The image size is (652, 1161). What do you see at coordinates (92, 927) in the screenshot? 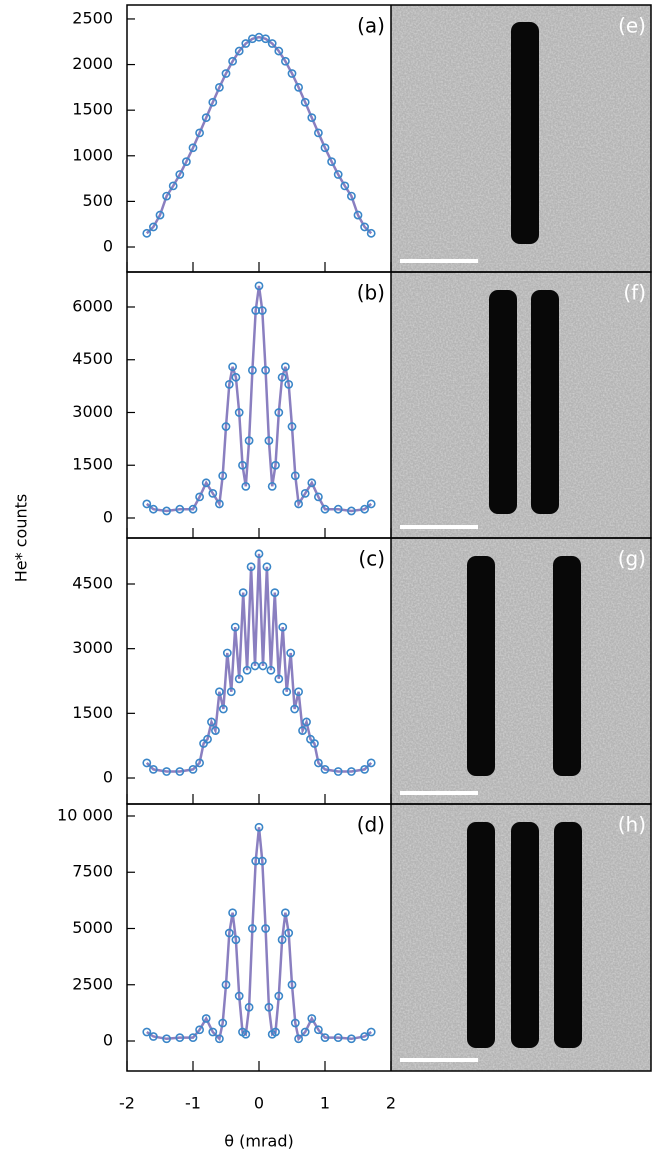
I see `y-tick-label: 5000` at bounding box center [92, 927].